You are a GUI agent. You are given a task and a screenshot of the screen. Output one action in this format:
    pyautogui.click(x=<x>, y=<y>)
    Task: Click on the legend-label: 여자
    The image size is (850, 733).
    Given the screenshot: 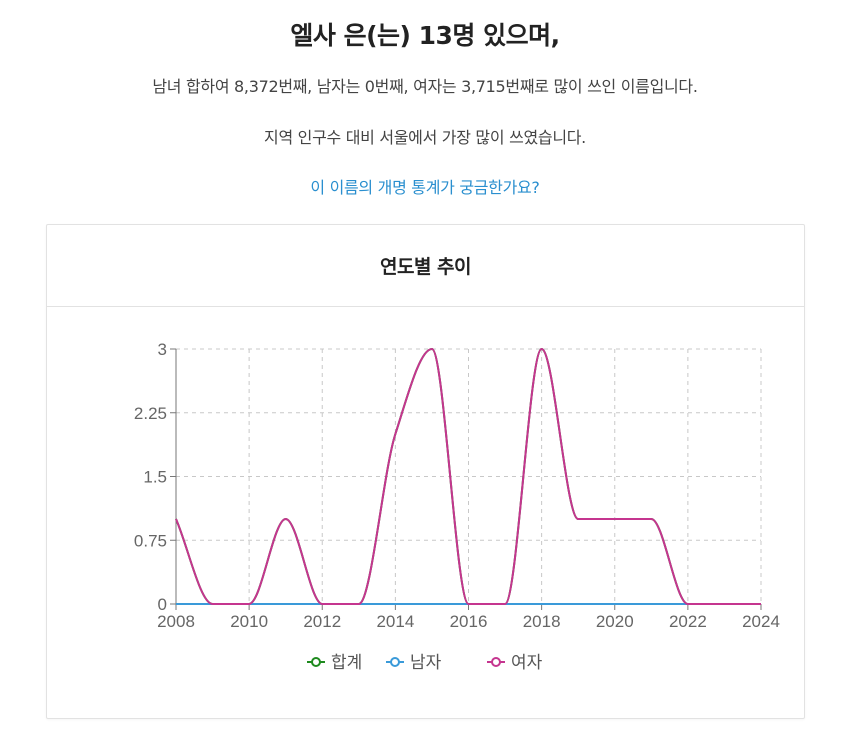 What is the action you would take?
    pyautogui.click(x=527, y=662)
    